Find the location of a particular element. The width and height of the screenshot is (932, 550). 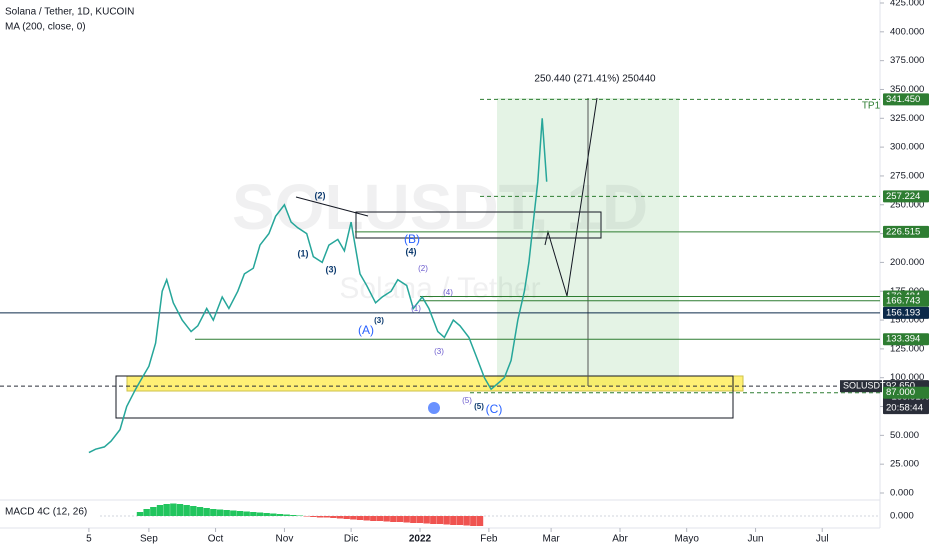

x-tick-label: Mar is located at coordinates (551, 539).